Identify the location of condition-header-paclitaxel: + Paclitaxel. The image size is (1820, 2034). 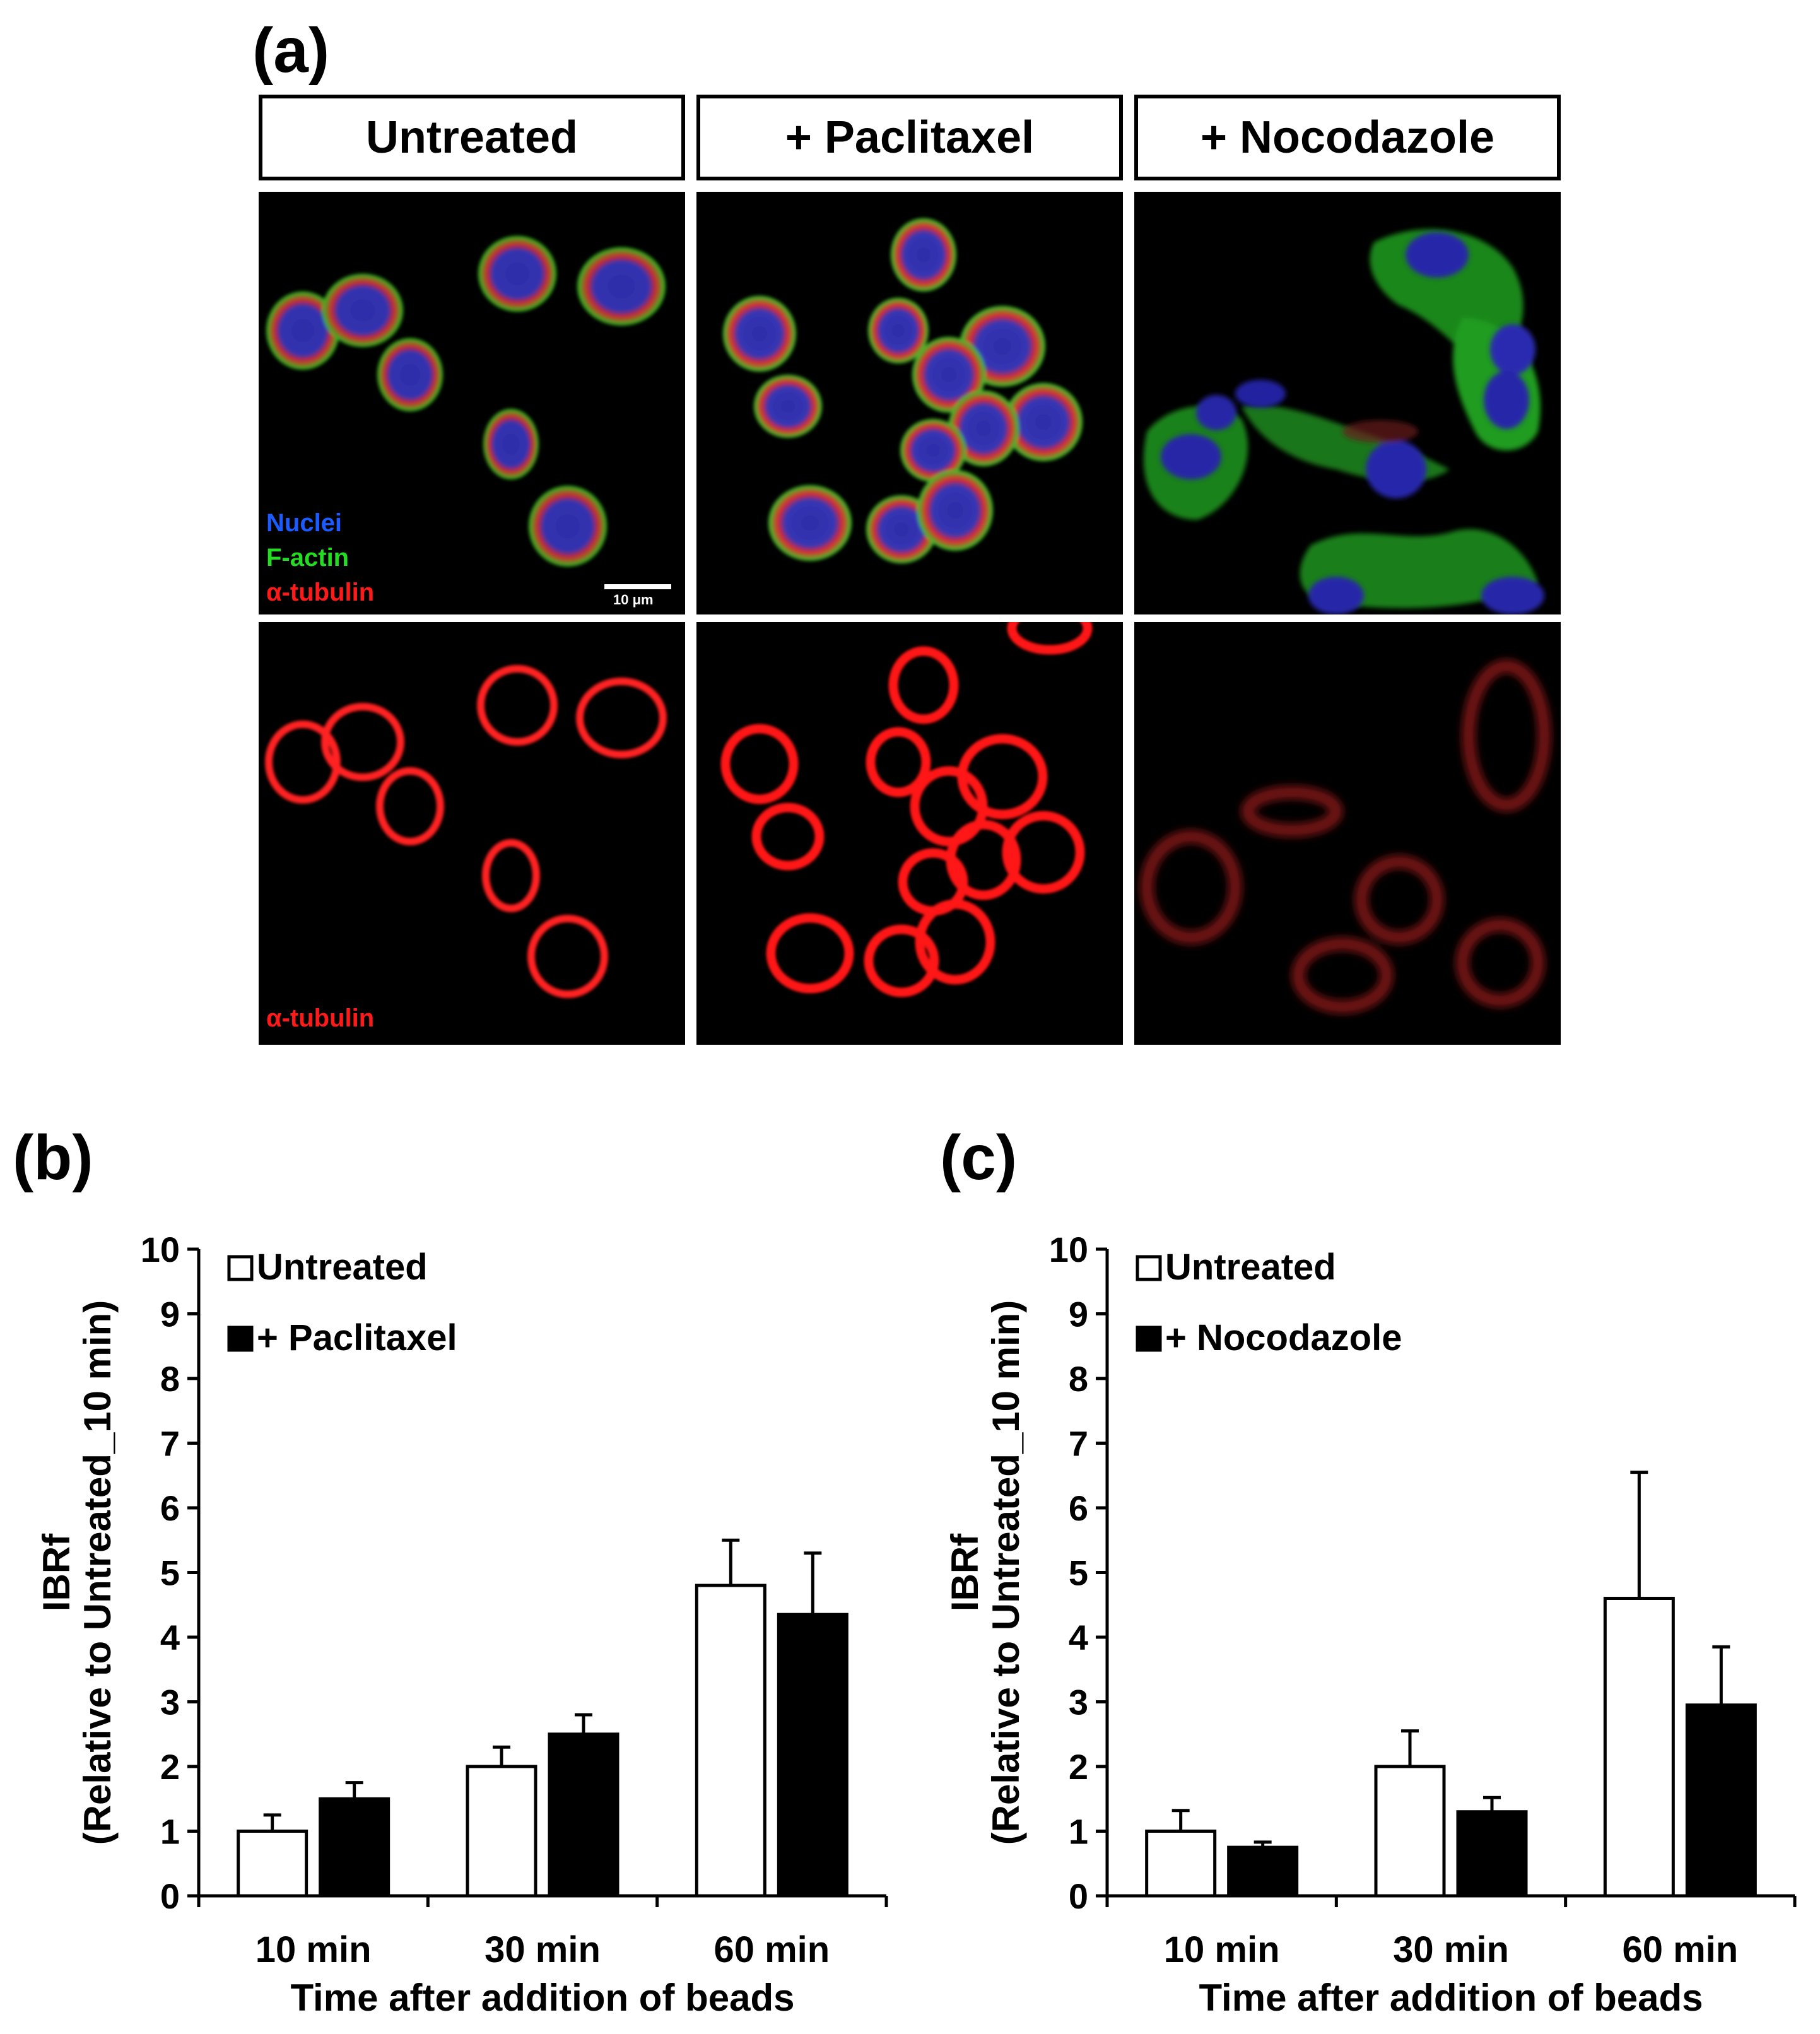
(909, 137).